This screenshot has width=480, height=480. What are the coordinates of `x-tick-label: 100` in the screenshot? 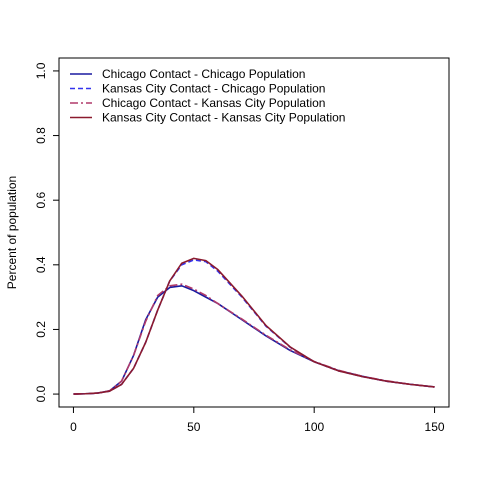 It's located at (314, 427).